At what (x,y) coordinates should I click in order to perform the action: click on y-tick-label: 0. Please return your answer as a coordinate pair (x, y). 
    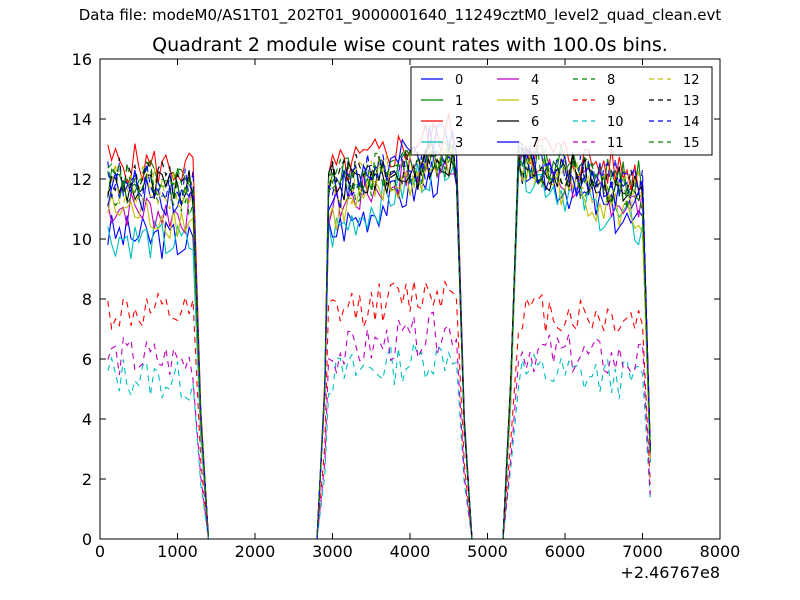
    Looking at the image, I should click on (87, 539).